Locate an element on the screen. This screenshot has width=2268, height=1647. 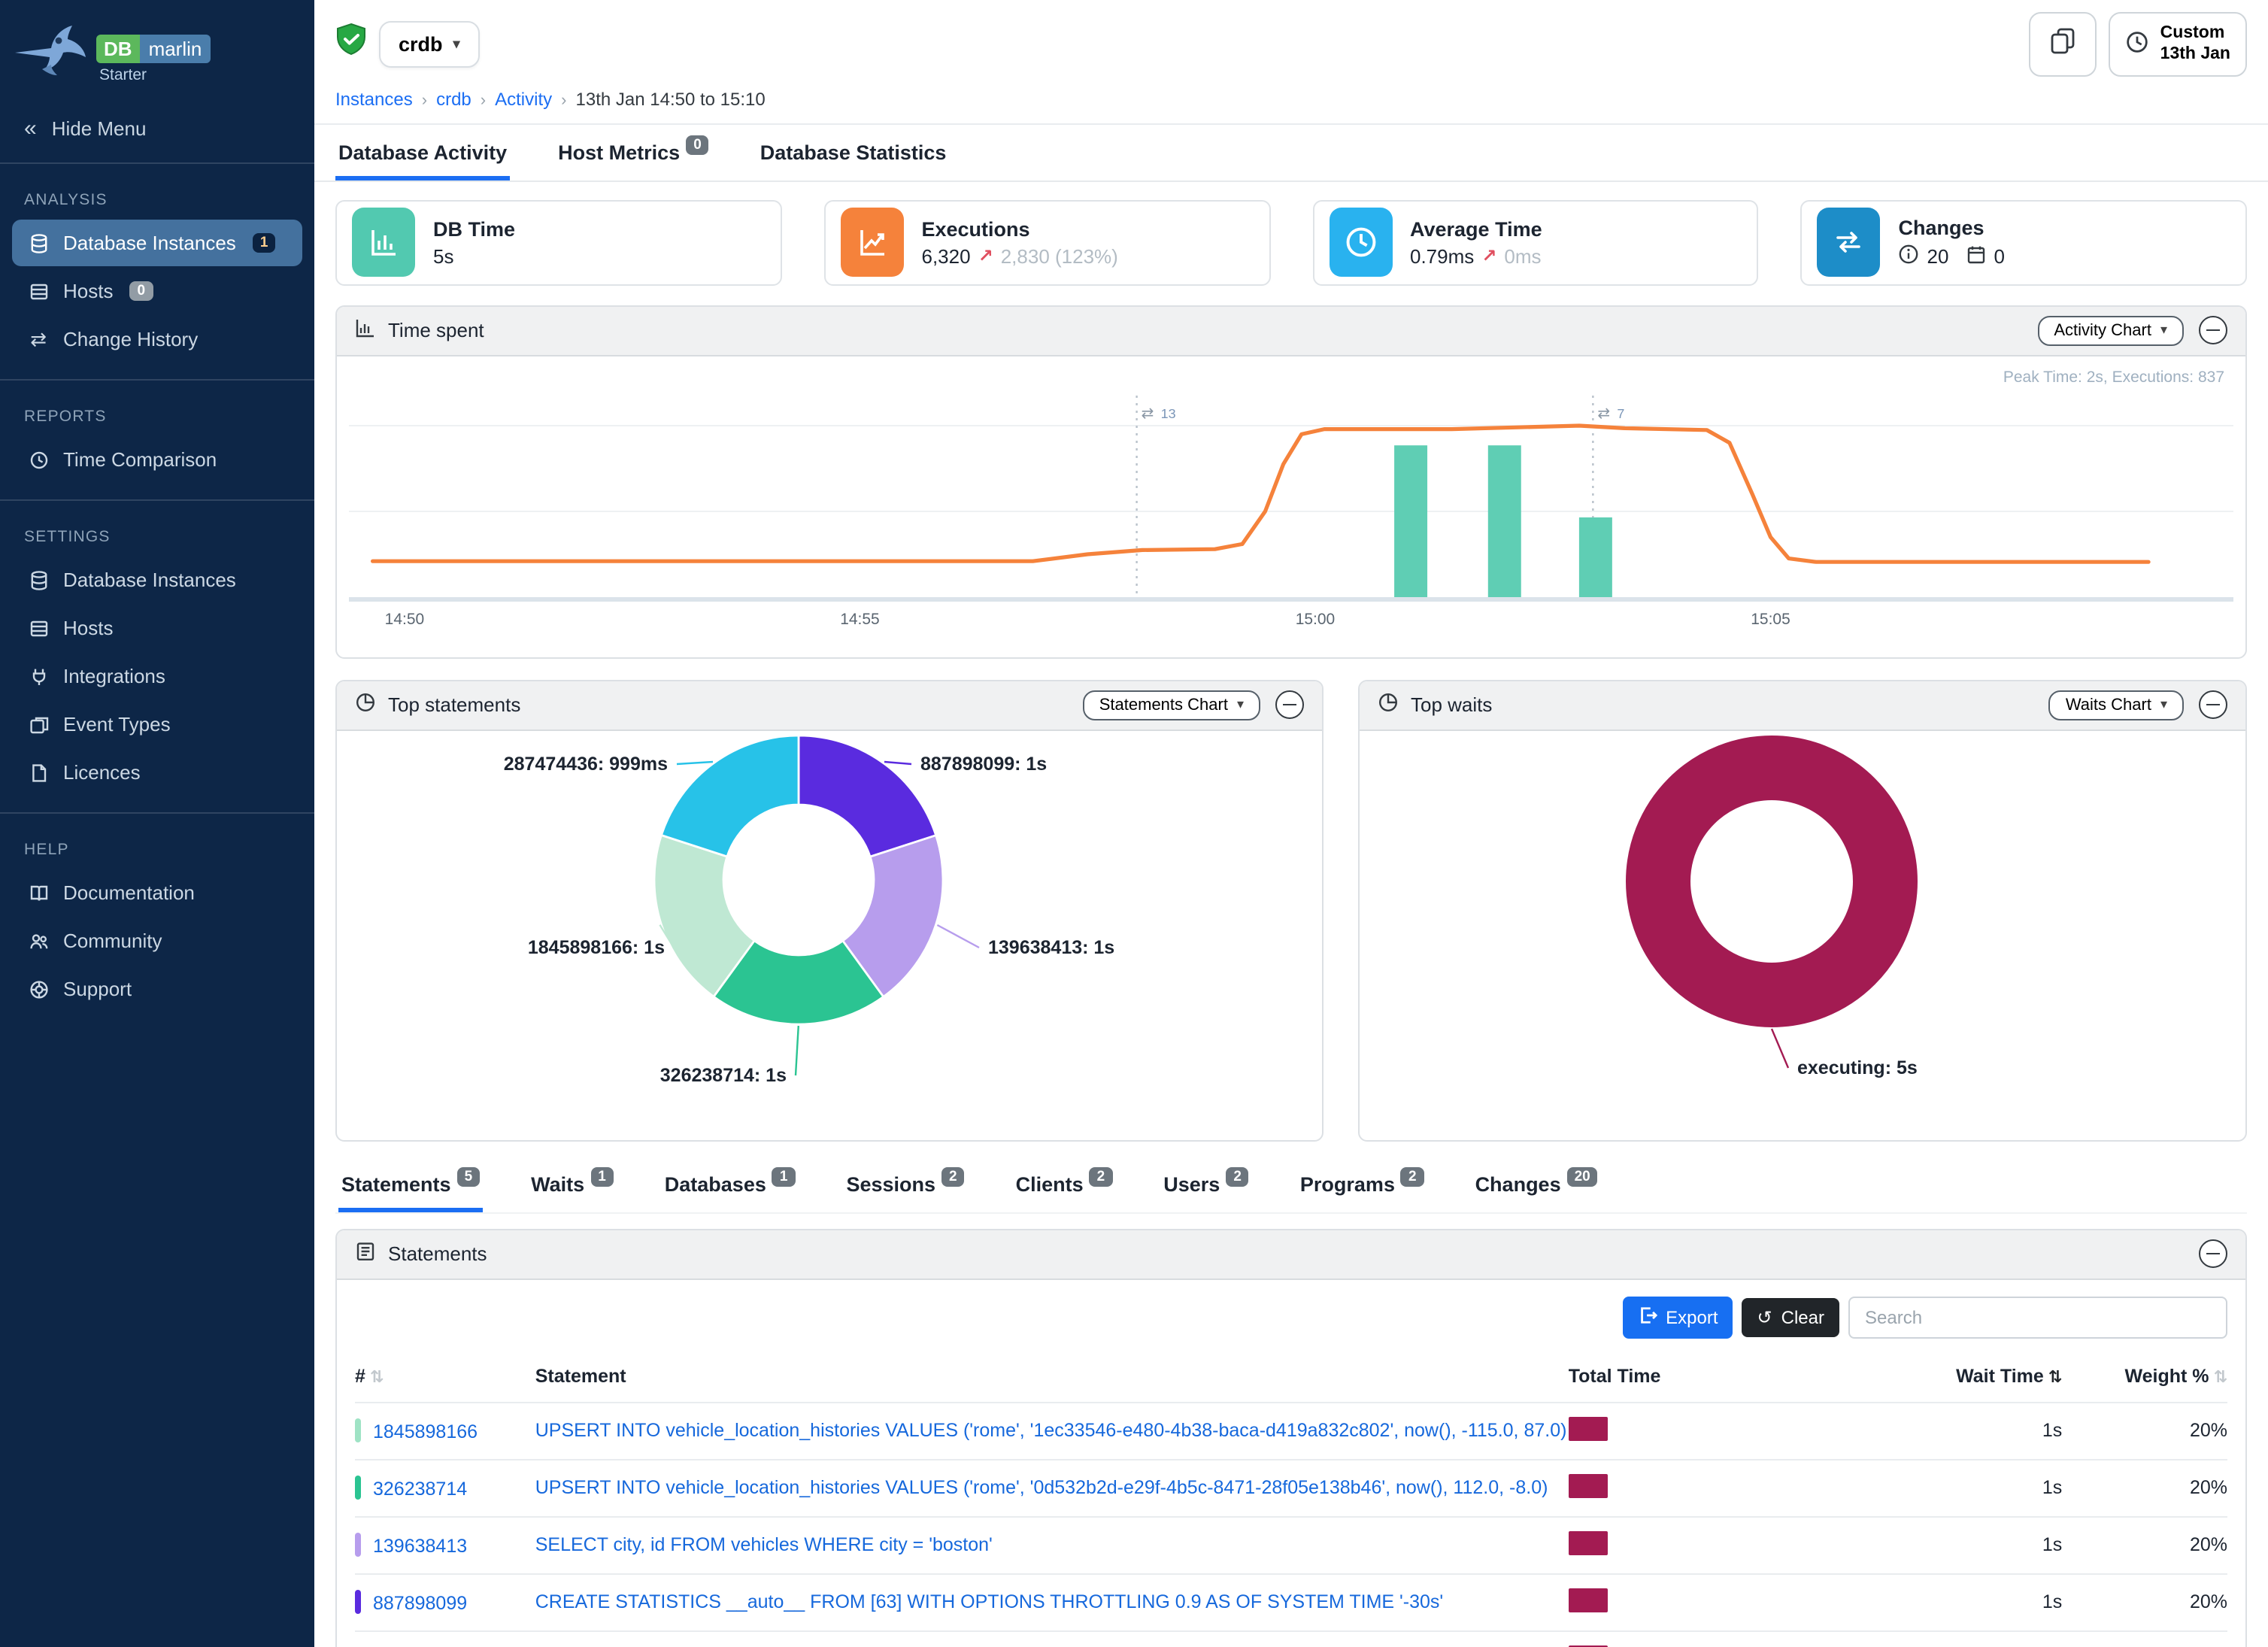
top-waits-chart: executing: 5s is located at coordinates (1803, 935).